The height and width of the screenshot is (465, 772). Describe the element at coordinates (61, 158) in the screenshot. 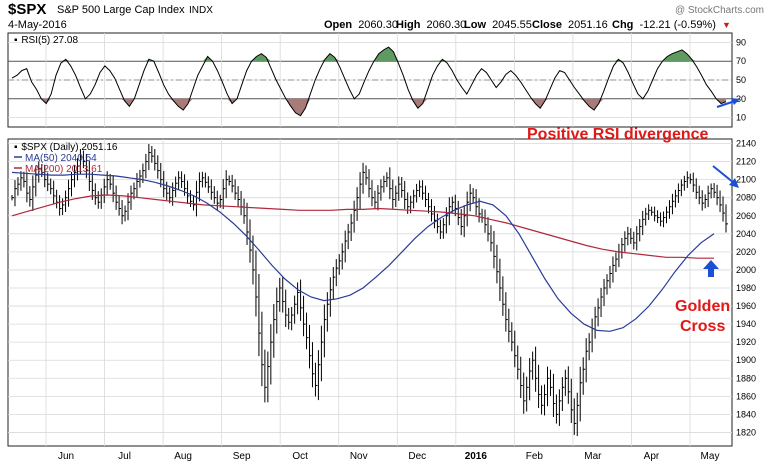

I see `ma50-legend: MA(50) 2040.54` at that location.